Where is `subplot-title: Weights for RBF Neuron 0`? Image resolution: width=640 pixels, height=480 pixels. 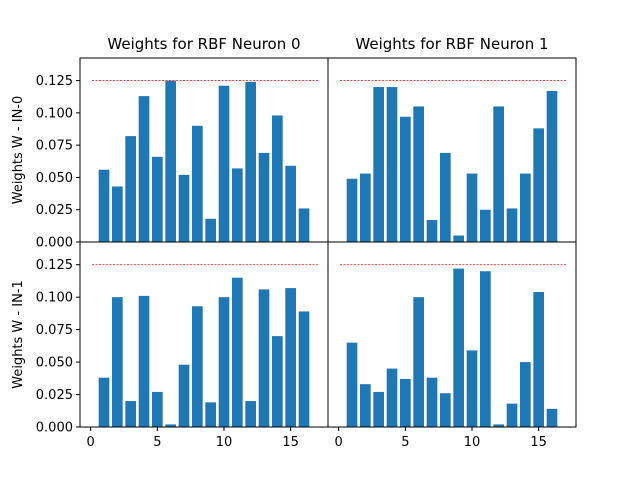 subplot-title: Weights for RBF Neuron 0 is located at coordinates (203, 44).